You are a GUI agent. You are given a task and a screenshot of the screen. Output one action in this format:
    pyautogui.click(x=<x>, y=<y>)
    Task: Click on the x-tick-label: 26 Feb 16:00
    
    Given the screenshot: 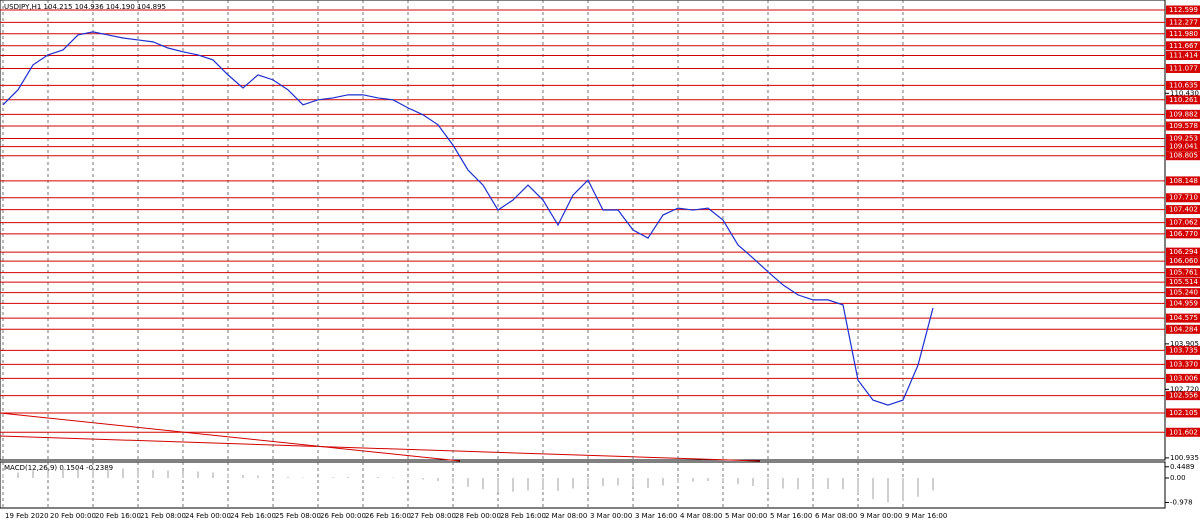 What is the action you would take?
    pyautogui.click(x=388, y=516)
    